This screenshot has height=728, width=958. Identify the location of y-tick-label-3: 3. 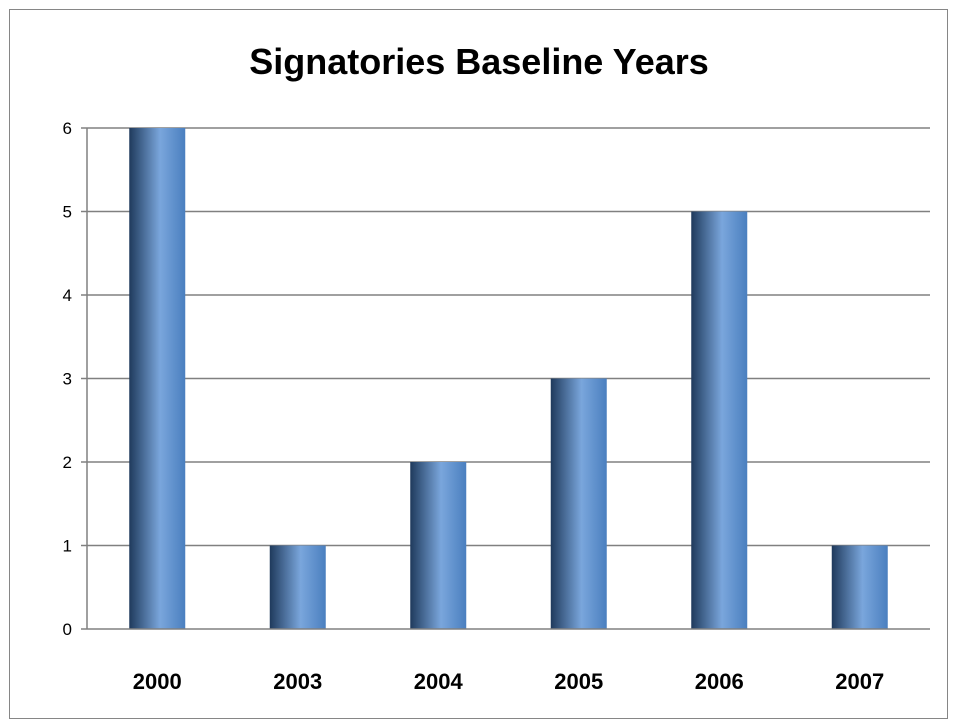
(67, 379).